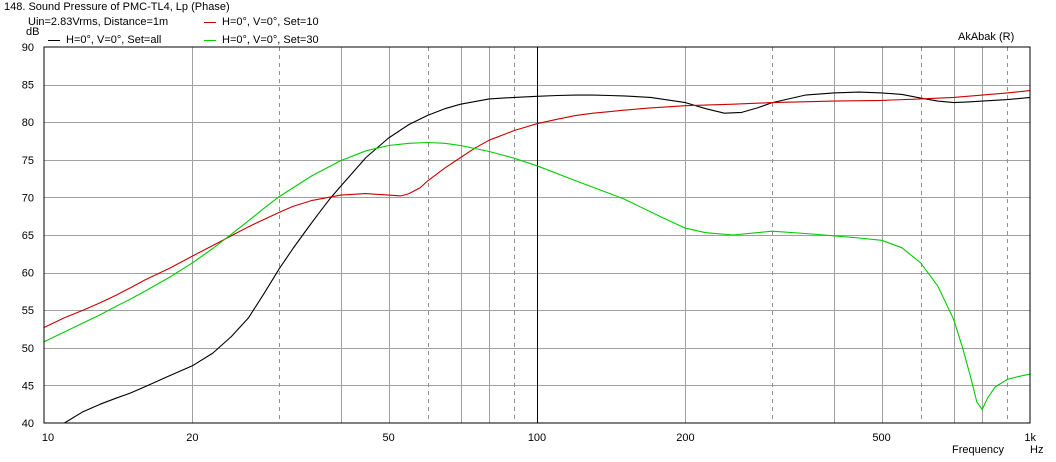 This screenshot has width=1056, height=462. What do you see at coordinates (388, 438) in the screenshot?
I see `x-tick-label: 50` at bounding box center [388, 438].